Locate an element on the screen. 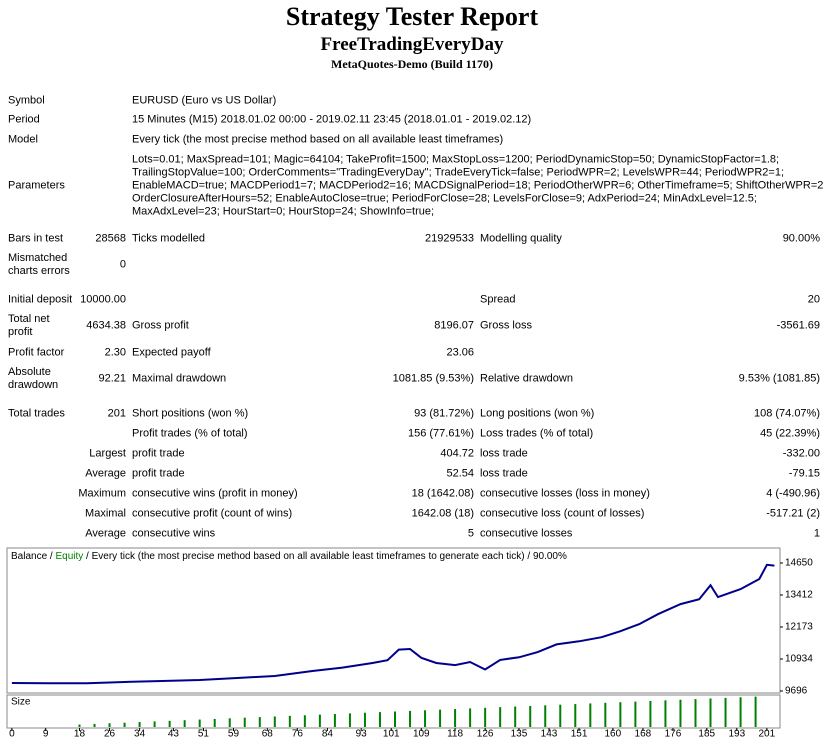 Image resolution: width=824 pixels, height=739 pixels. table-cell: Short positions (won %) is located at coordinates (190, 413).